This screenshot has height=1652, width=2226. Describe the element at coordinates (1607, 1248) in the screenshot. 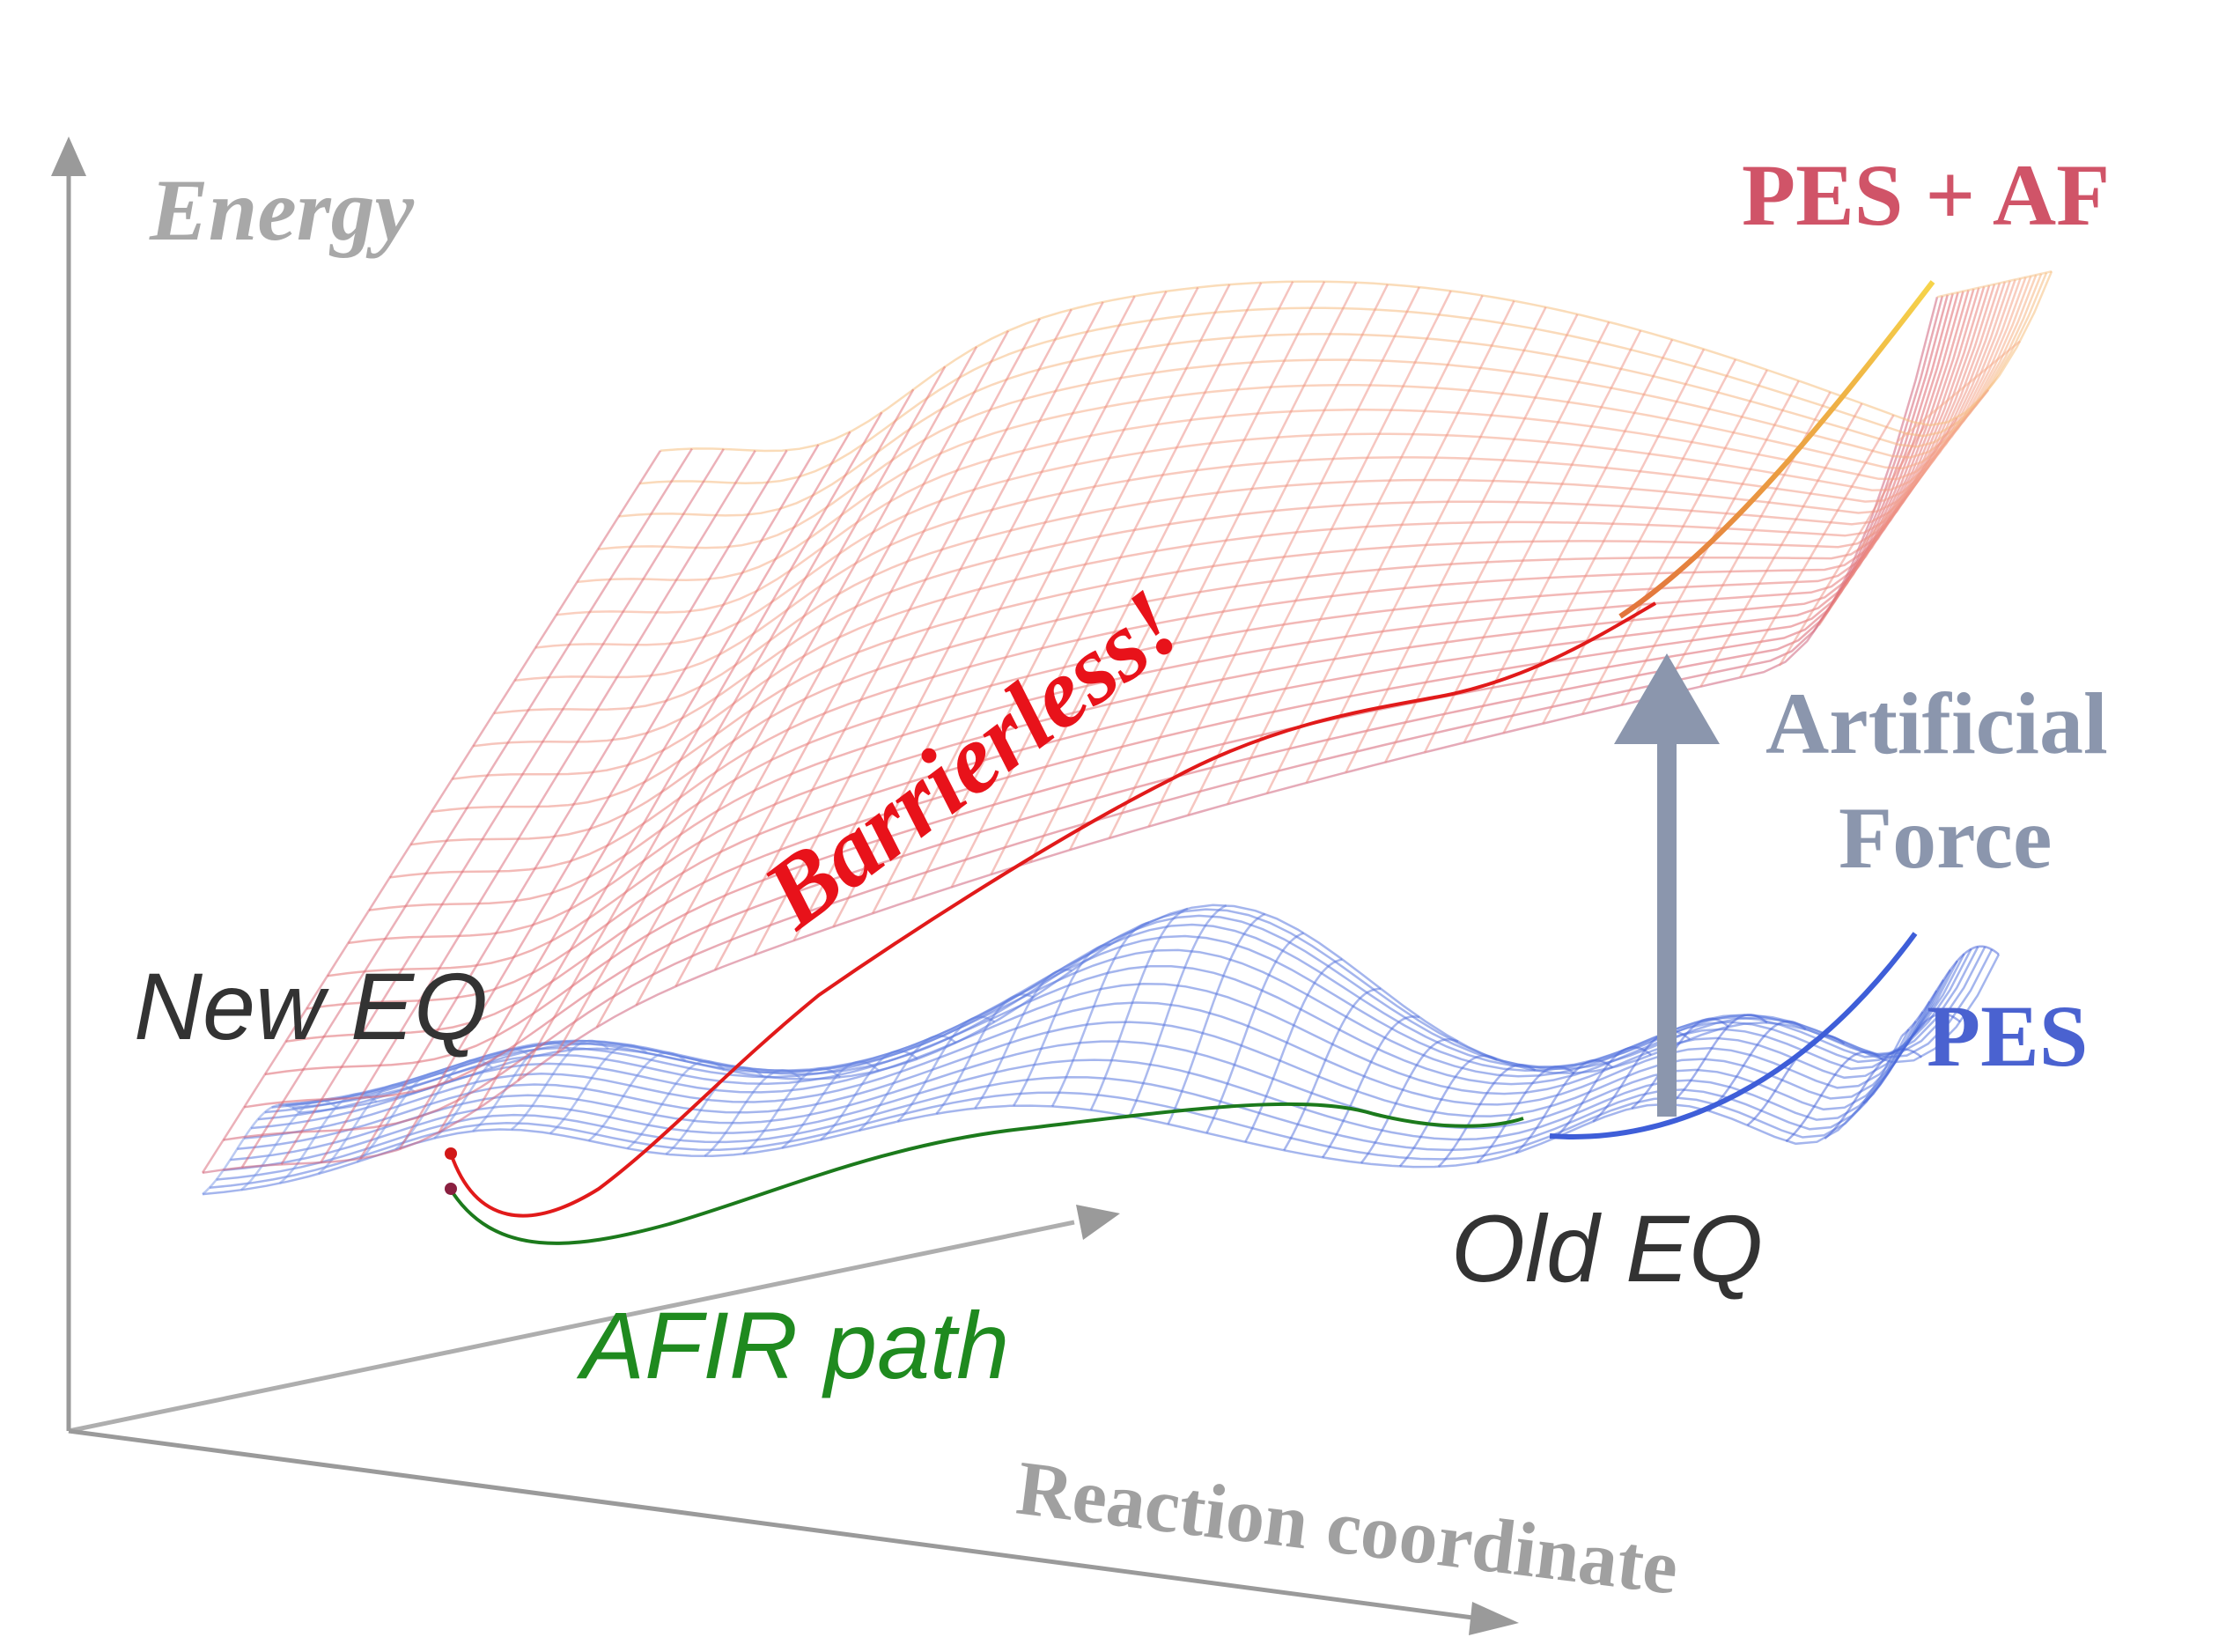

I see `old-eq-label: Old EQ` at that location.